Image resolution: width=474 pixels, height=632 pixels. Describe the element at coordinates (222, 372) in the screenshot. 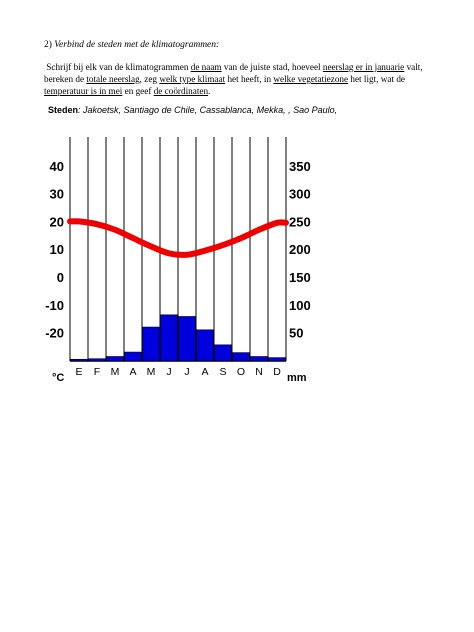

I see `month-label: S` at that location.